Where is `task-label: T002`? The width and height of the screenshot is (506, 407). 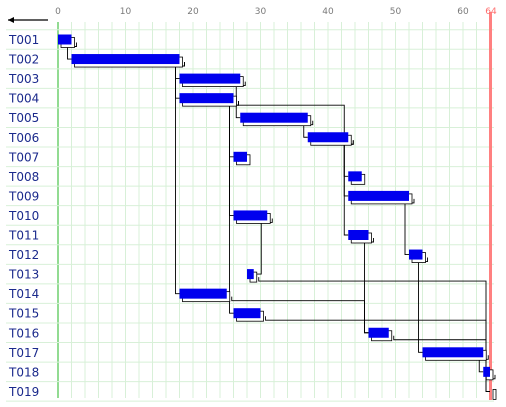
task-label: T002 is located at coordinates (23, 60).